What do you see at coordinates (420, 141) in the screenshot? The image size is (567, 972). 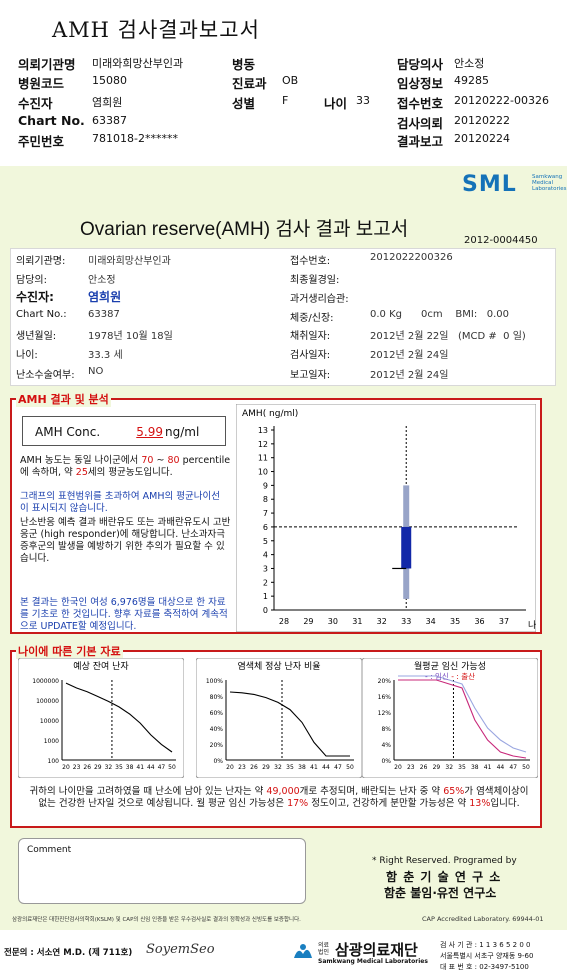 I see `header-key: 결과보고` at bounding box center [420, 141].